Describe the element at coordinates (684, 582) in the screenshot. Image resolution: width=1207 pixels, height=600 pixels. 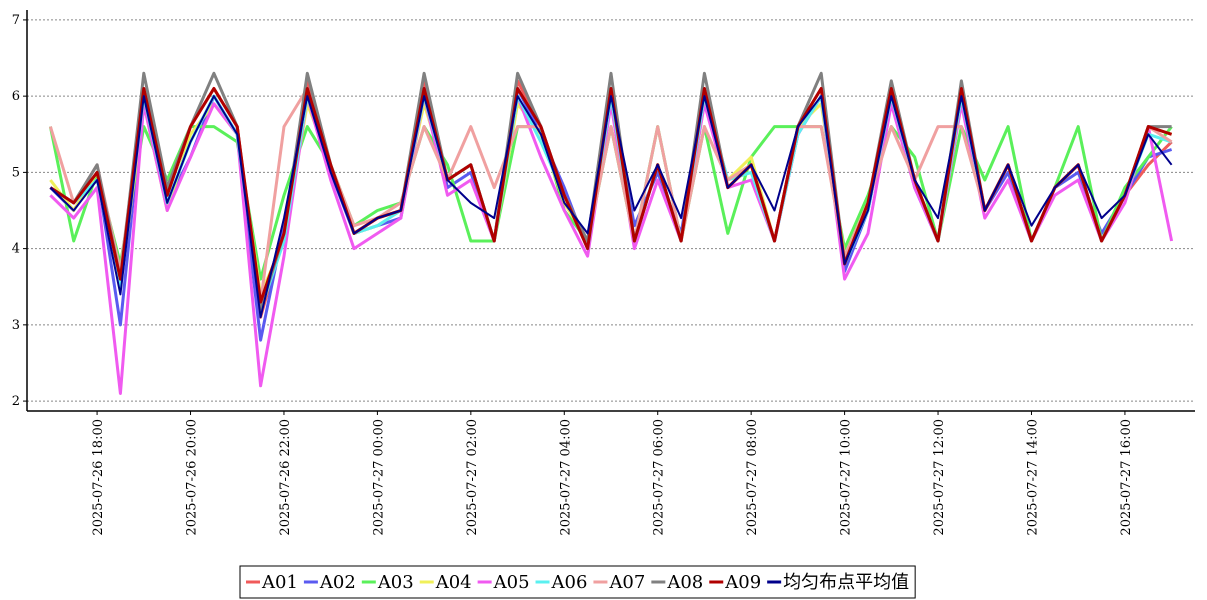
I see `legend-label: A08` at that location.